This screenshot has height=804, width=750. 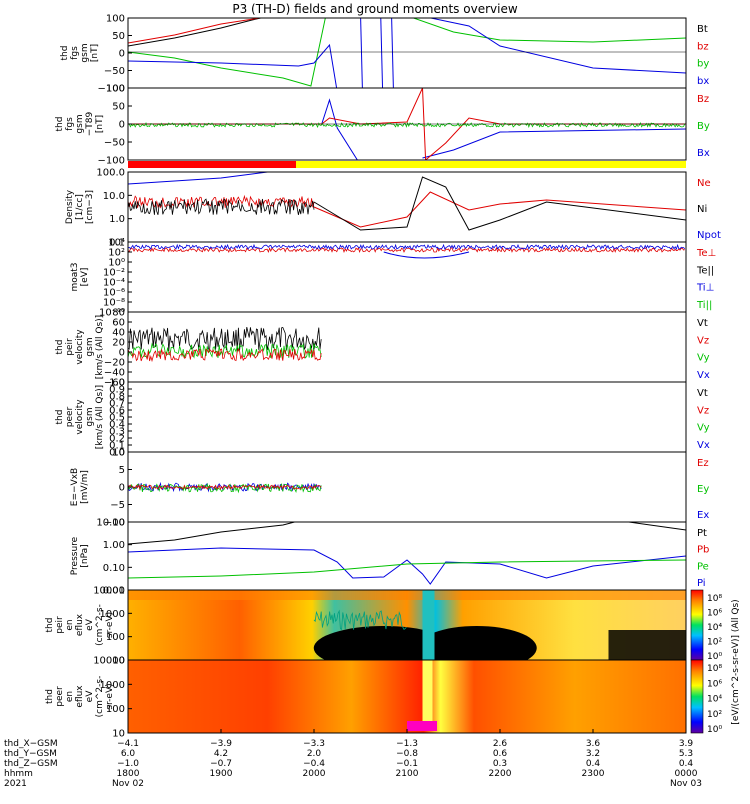 What do you see at coordinates (117, 390) in the screenshot?
I see `y-tick-label: 0.9` at bounding box center [117, 390].